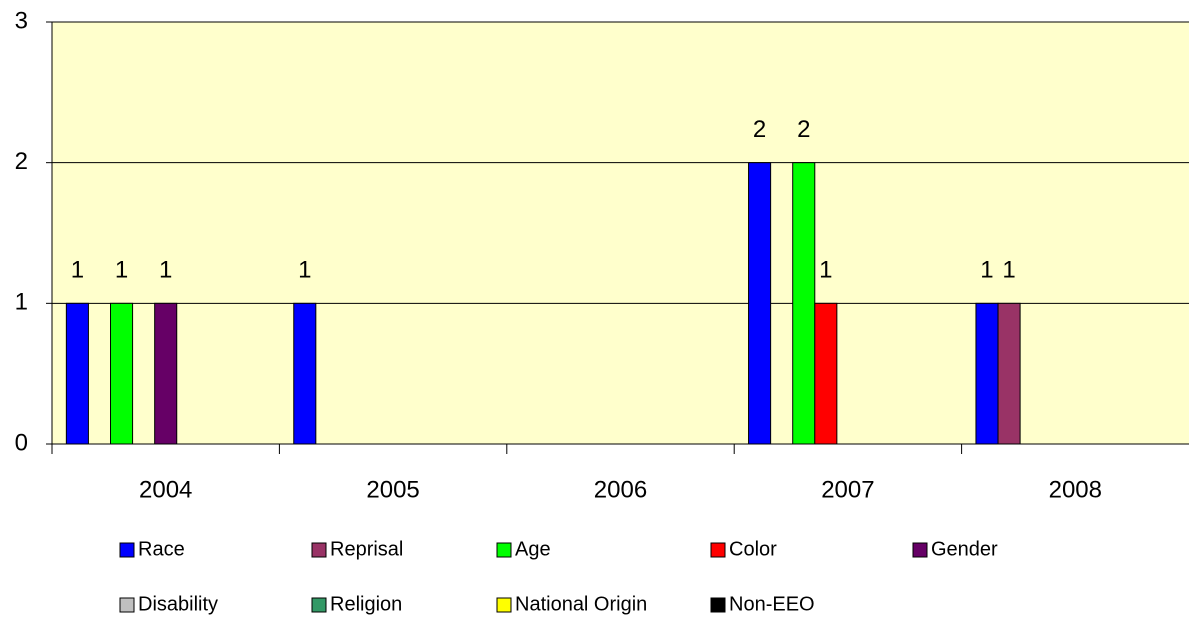  I want to click on x-tick-label: 2007, so click(847, 489).